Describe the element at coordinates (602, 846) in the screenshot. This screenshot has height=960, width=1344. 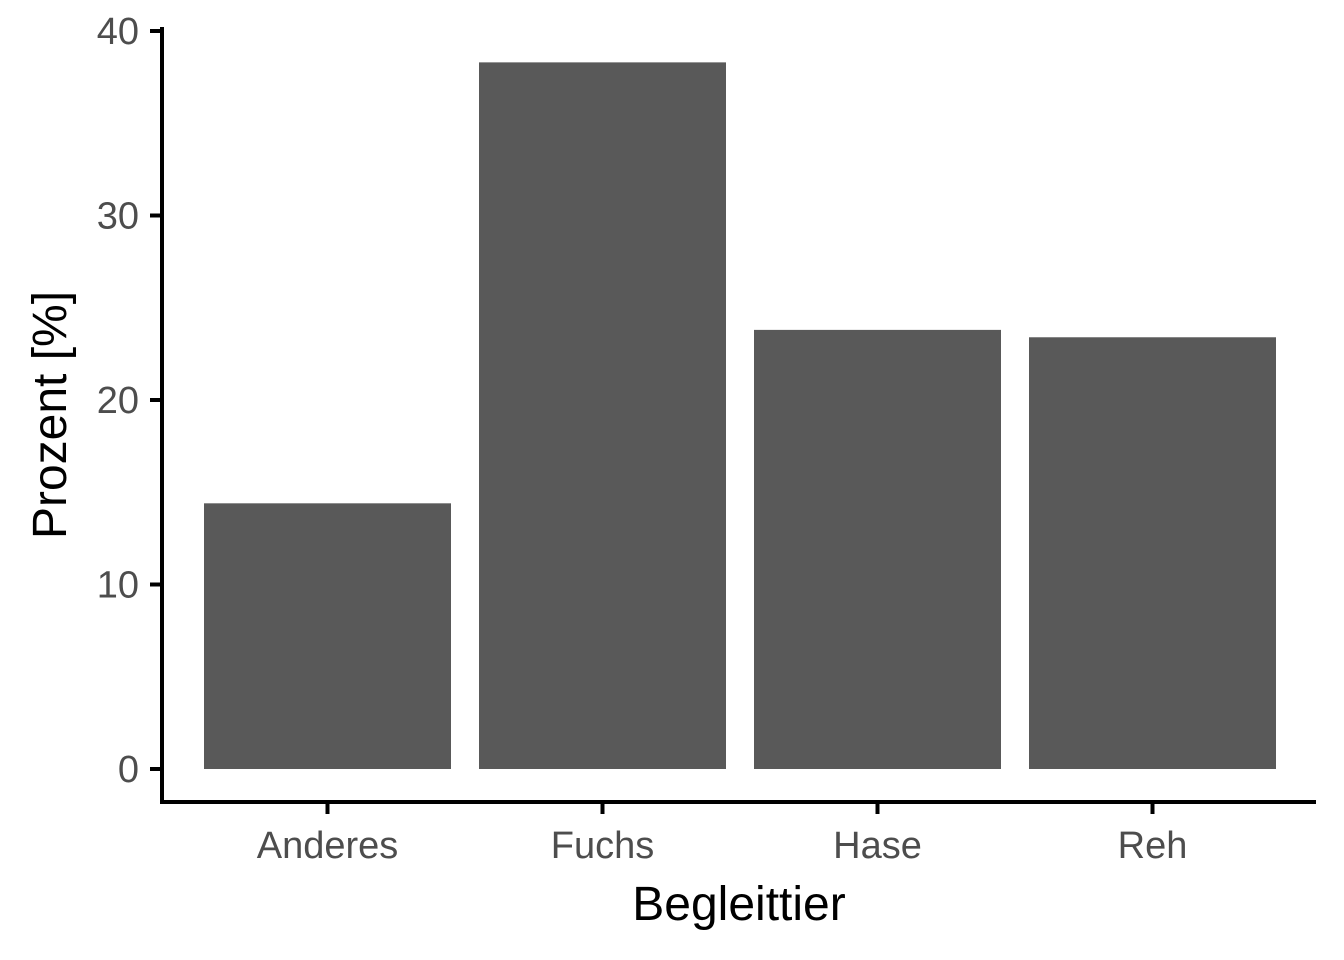
I see `x-tick-label: Fuchs` at that location.